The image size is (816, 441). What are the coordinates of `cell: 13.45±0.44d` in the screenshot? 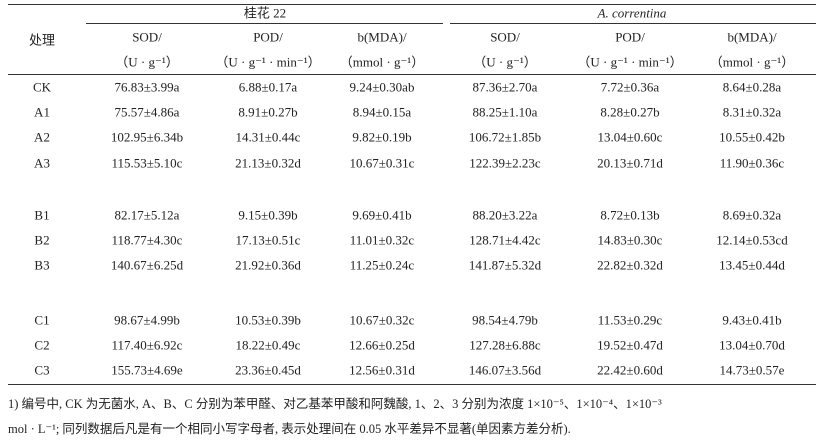 It's located at (752, 265).